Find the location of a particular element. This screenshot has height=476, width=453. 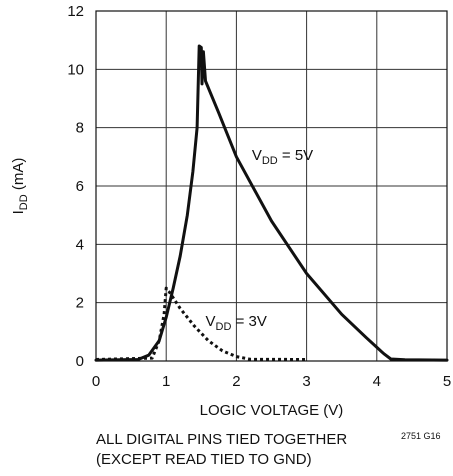

series-label-vdd-3v-main: V is located at coordinates (211, 321).